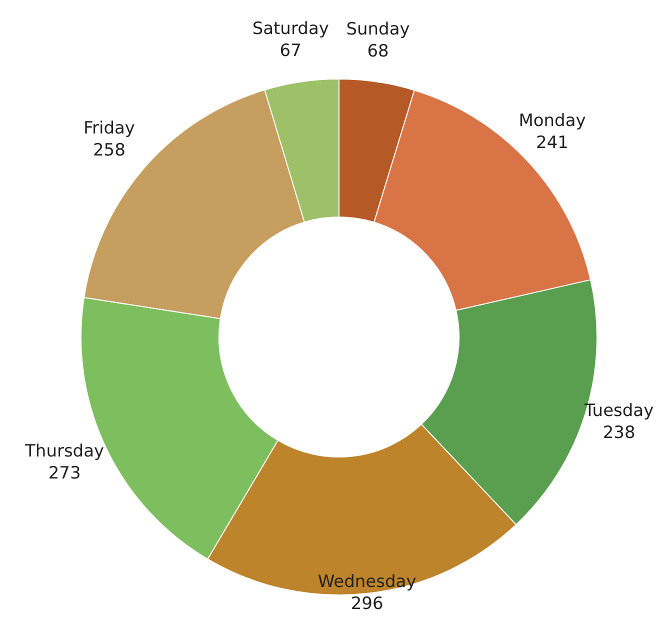 Image resolution: width=667 pixels, height=624 pixels. What do you see at coordinates (367, 582) in the screenshot?
I see `slice-label: Wednesday` at bounding box center [367, 582].